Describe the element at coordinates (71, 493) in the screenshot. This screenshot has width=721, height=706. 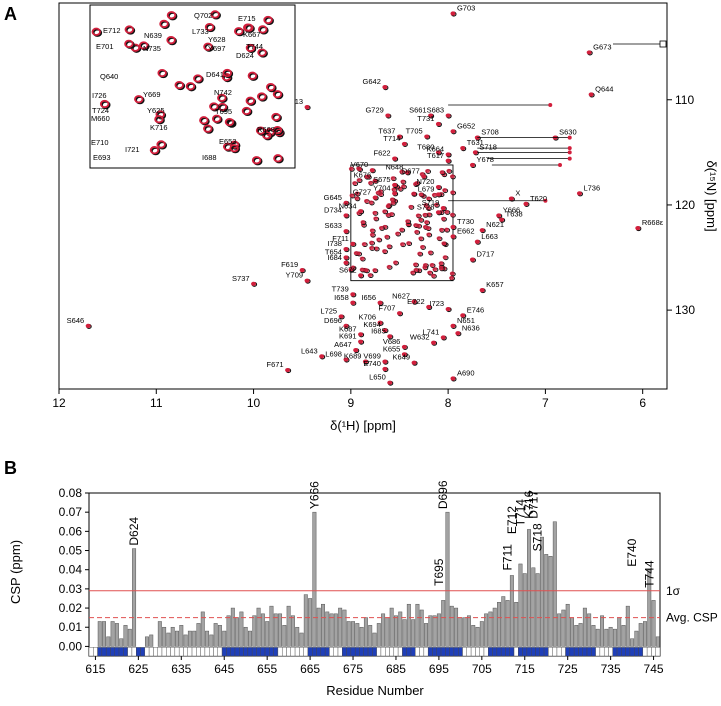
I see `csp-y-tick-label: 0.08` at that location.